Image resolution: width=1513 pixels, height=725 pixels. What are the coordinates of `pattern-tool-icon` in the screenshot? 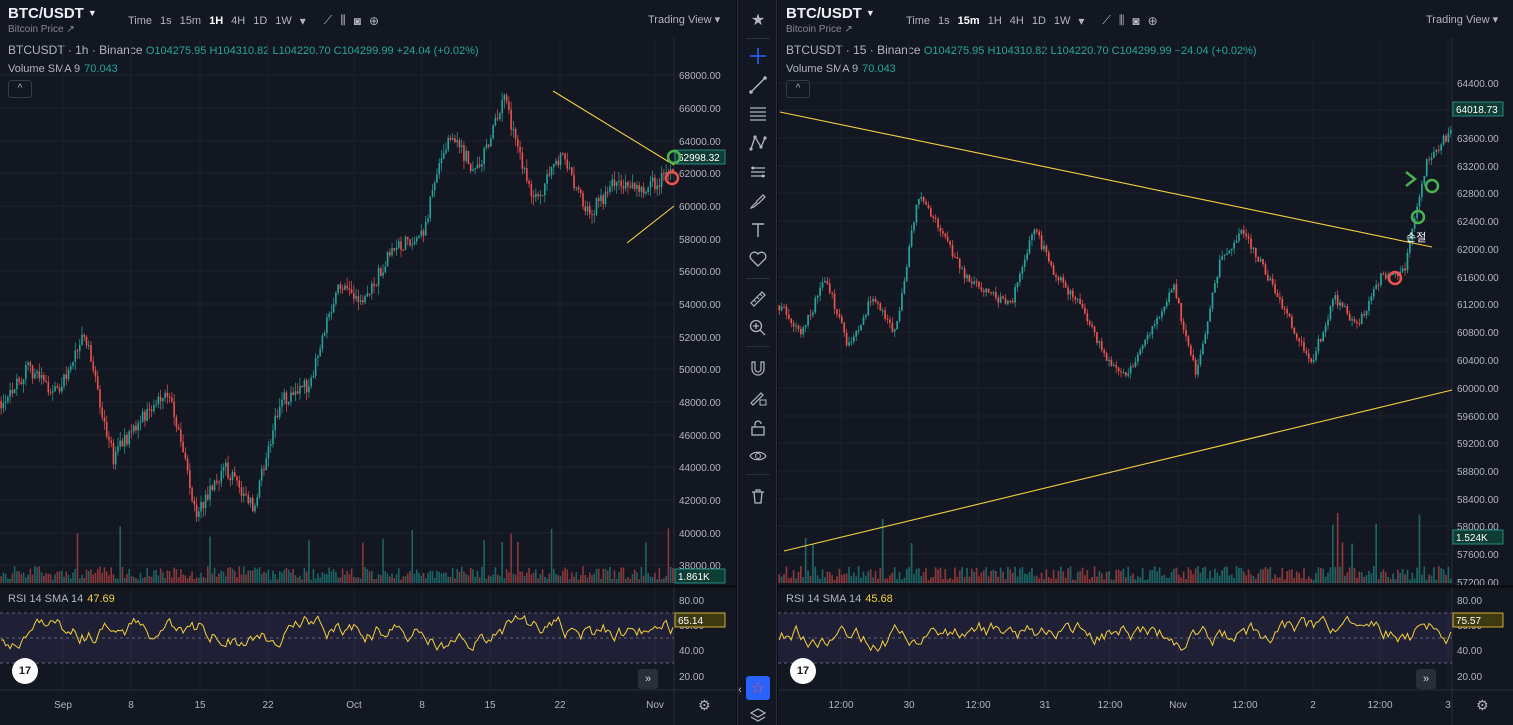 It's located at (758, 143).